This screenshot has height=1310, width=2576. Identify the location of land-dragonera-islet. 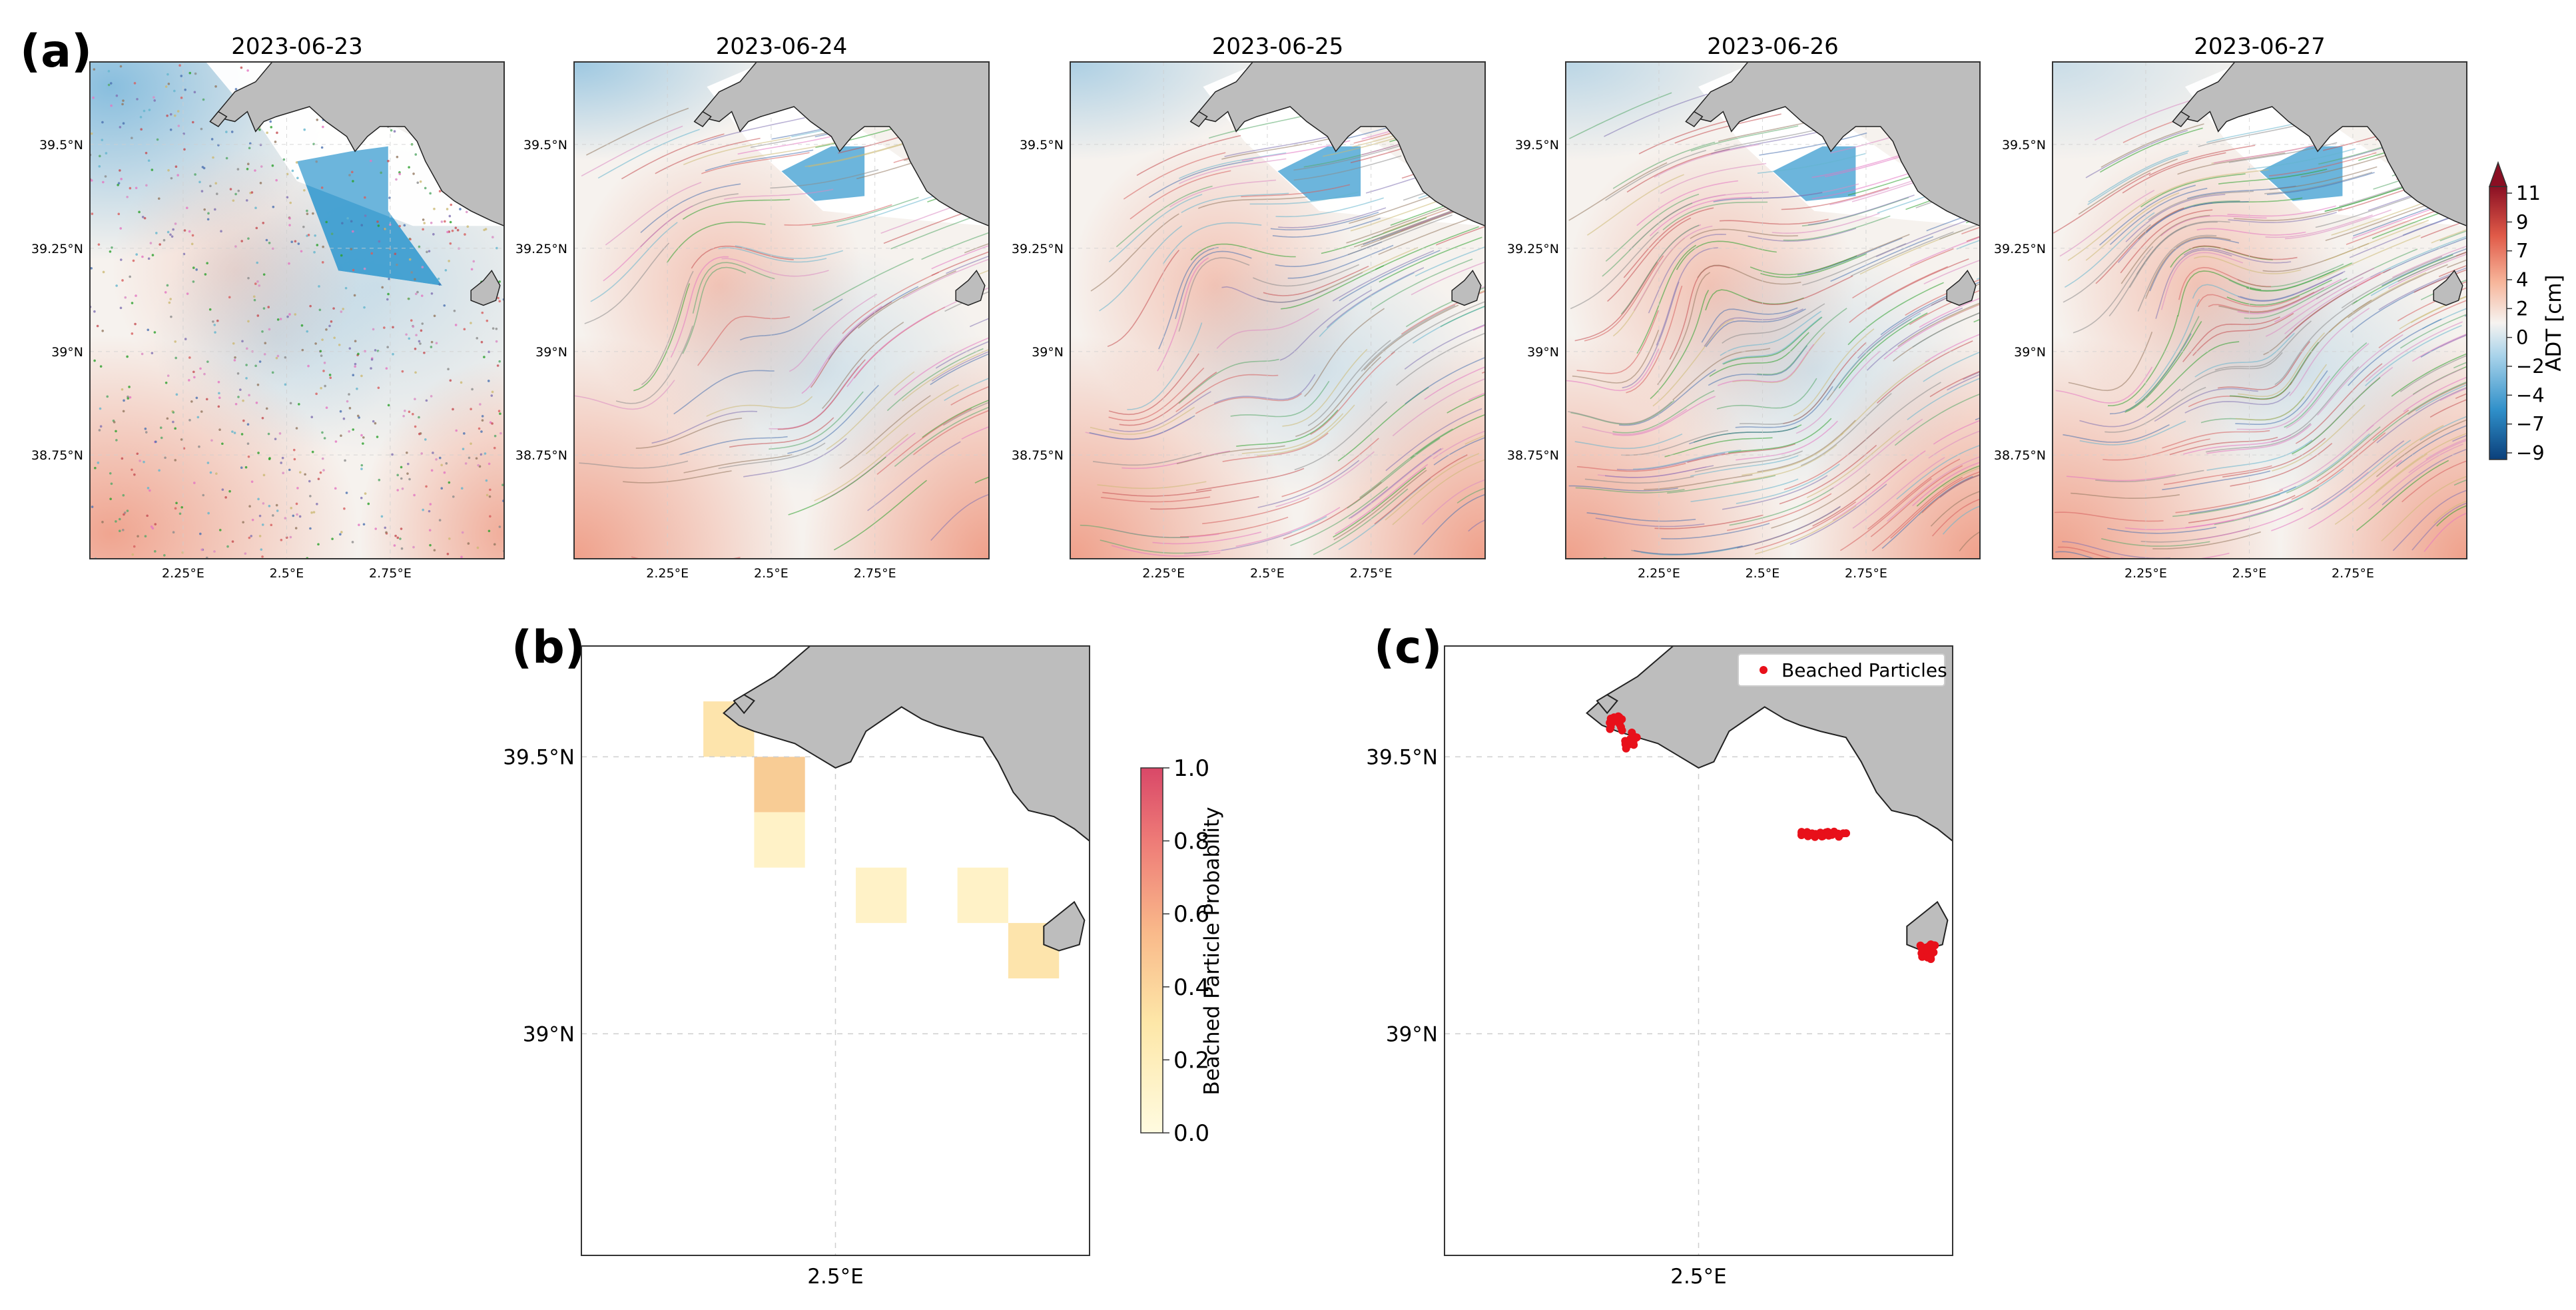
(1198, 119).